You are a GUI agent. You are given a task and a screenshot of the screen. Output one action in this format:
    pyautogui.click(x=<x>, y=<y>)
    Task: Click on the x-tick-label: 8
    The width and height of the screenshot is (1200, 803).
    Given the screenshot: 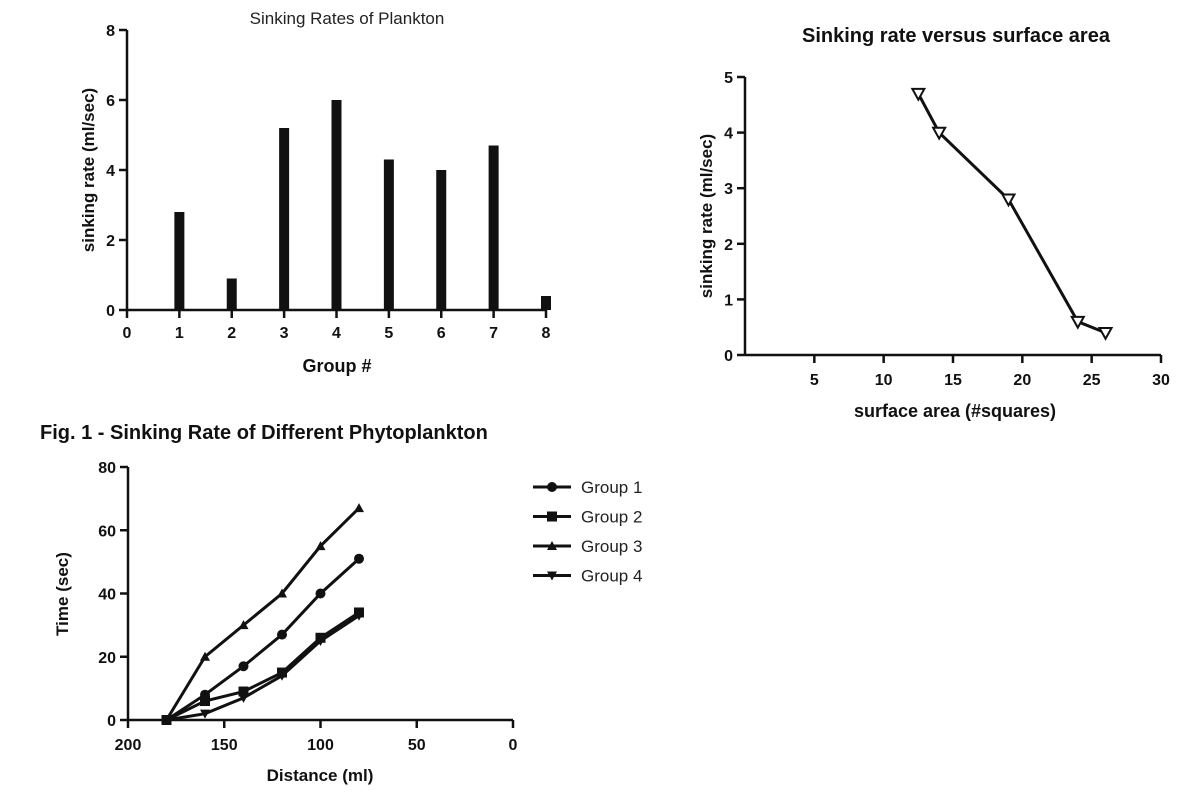 What is the action you would take?
    pyautogui.click(x=546, y=333)
    